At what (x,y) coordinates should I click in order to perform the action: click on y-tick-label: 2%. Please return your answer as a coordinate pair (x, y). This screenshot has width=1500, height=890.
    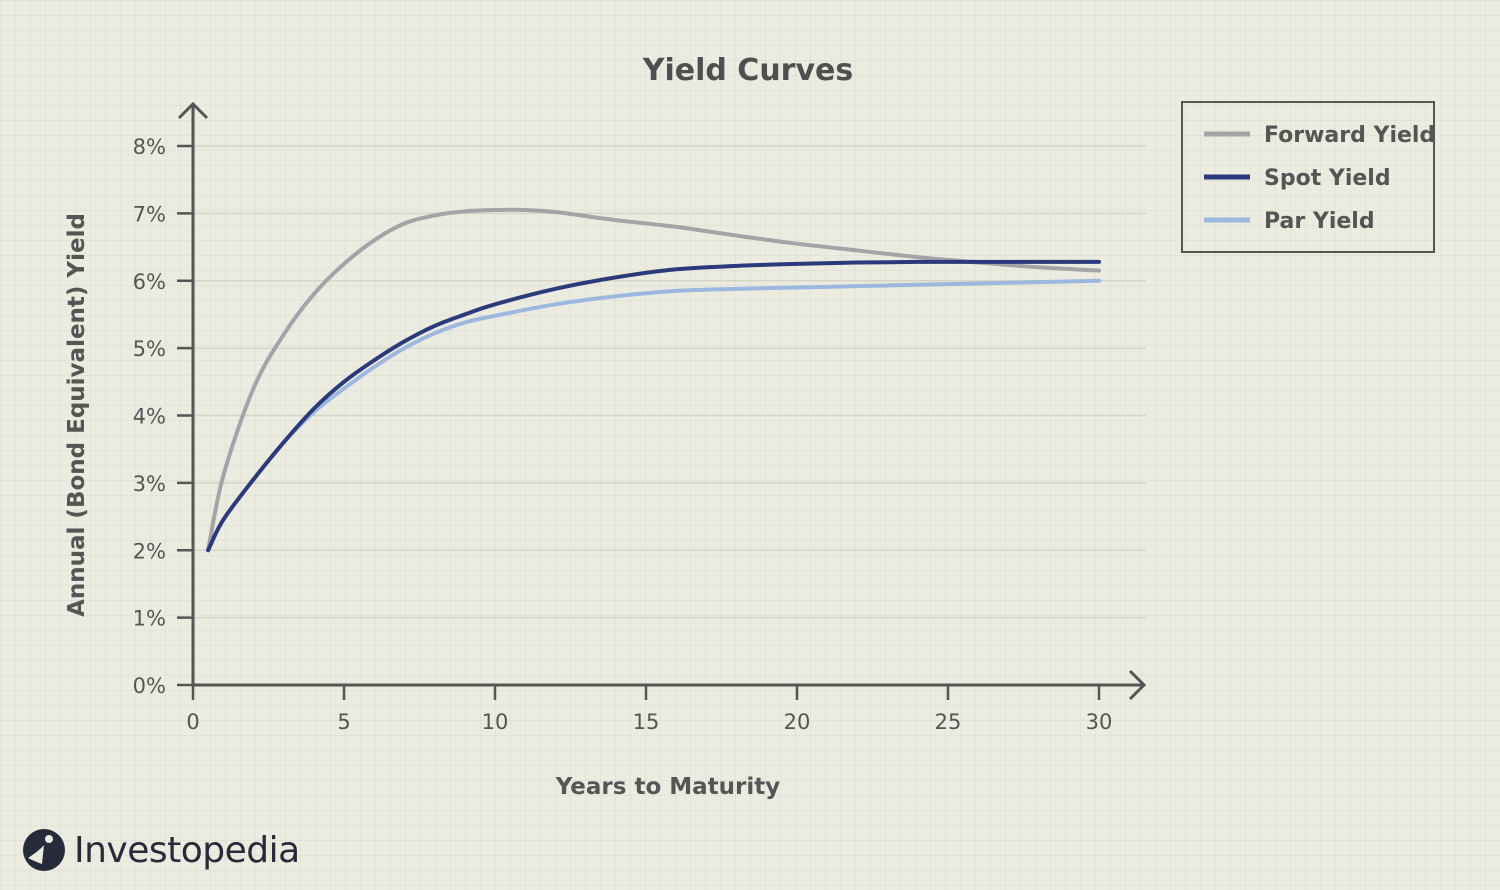
    Looking at the image, I should click on (149, 551).